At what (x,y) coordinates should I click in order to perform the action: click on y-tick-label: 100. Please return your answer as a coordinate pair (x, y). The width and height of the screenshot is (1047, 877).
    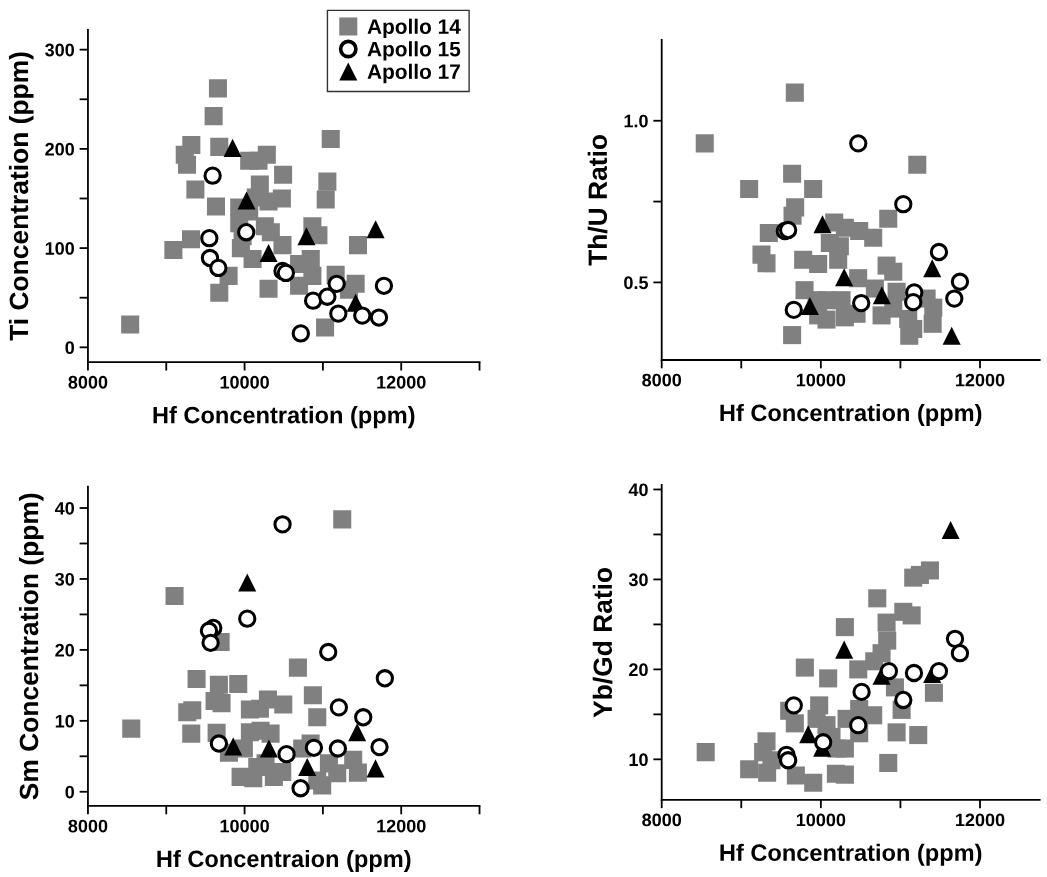
    Looking at the image, I should click on (60, 248).